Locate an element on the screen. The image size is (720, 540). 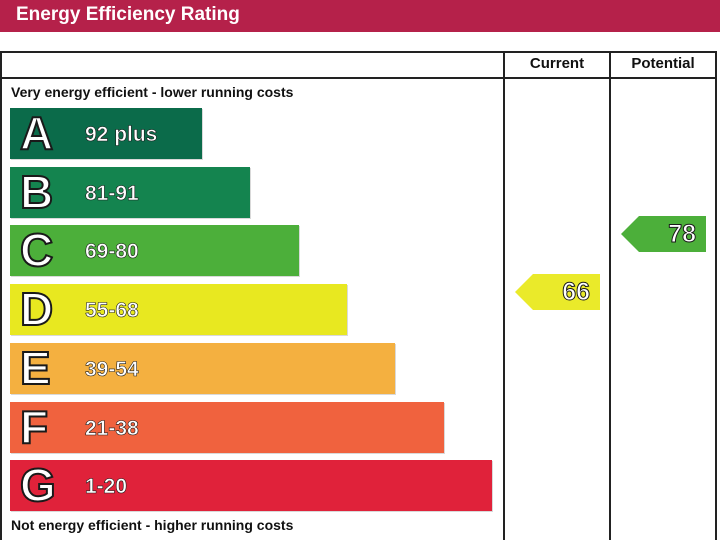
potential-arrow-shape is located at coordinates (663, 234).